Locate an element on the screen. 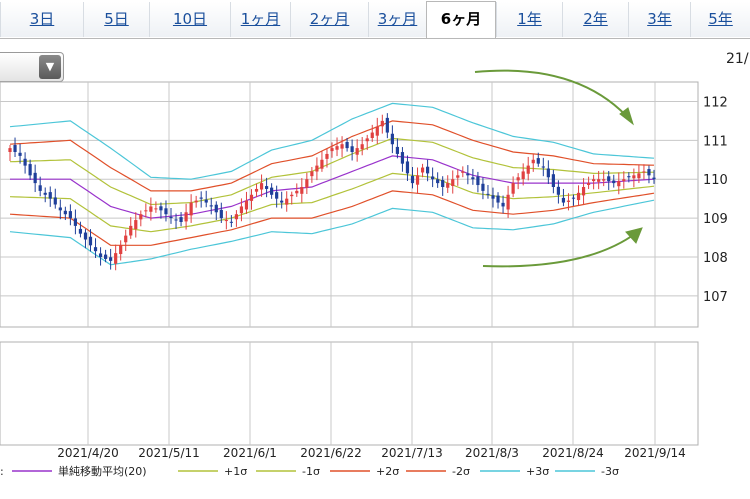  tab-3: 1ヶ月 is located at coordinates (260, 19).